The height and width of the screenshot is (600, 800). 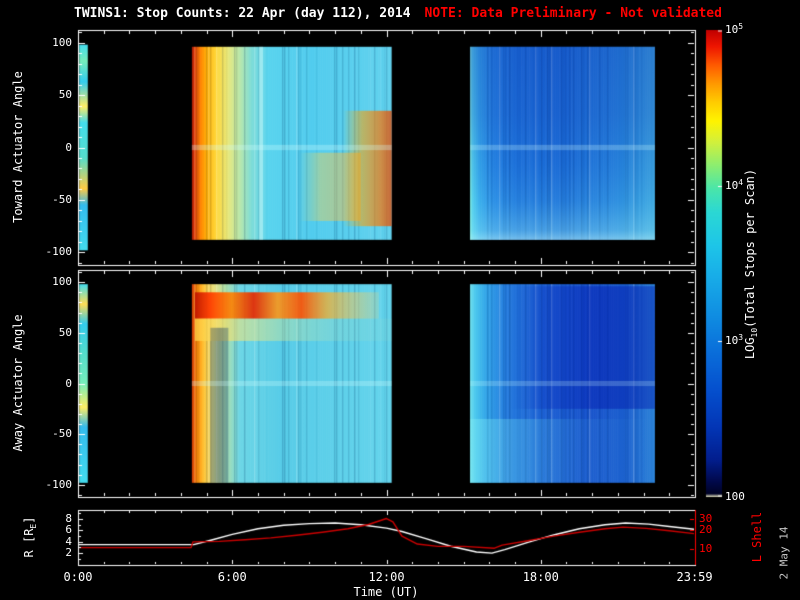 I want to click on r-tick-label: 2, so click(x=68, y=553).